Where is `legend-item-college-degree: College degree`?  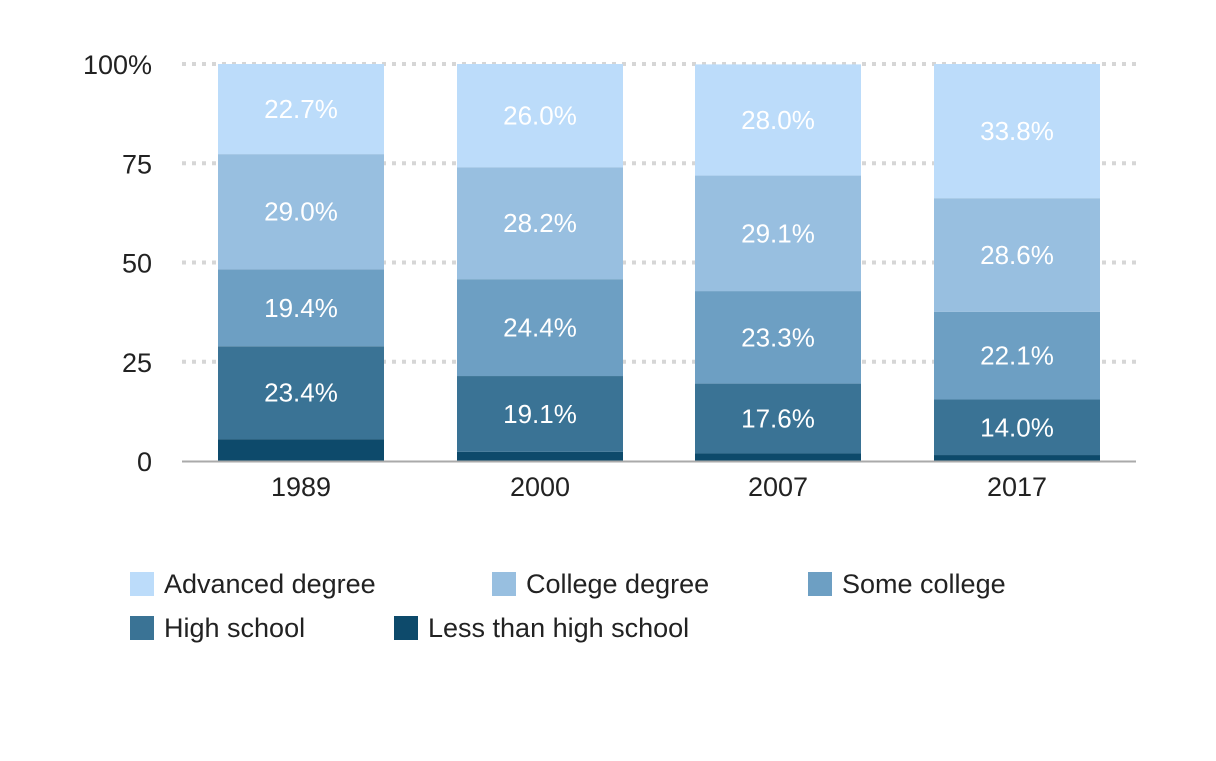 legend-item-college-degree: College degree is located at coordinates (650, 584).